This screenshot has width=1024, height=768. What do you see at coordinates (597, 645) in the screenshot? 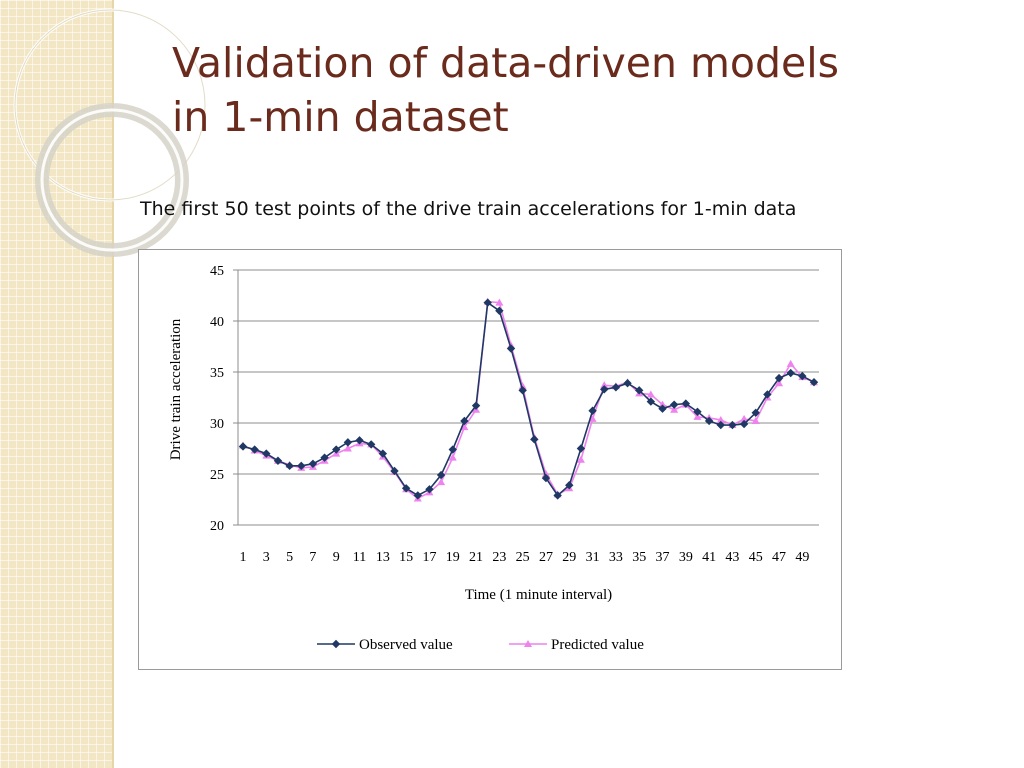
I see `legend-predicted-label: Predicted value` at bounding box center [597, 645].